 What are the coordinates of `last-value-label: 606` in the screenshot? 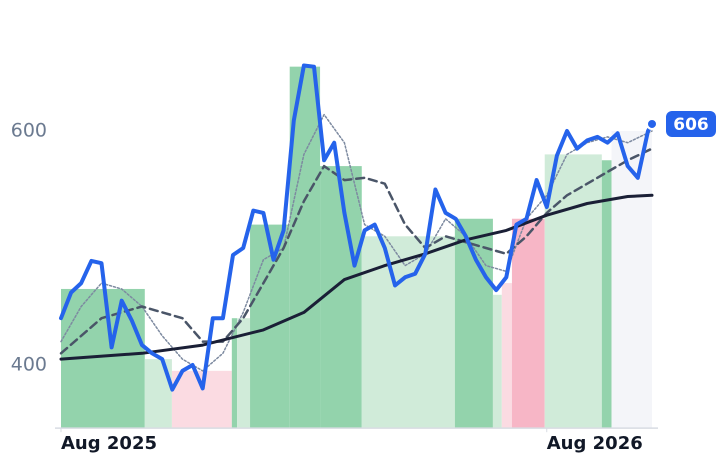 It's located at (691, 125).